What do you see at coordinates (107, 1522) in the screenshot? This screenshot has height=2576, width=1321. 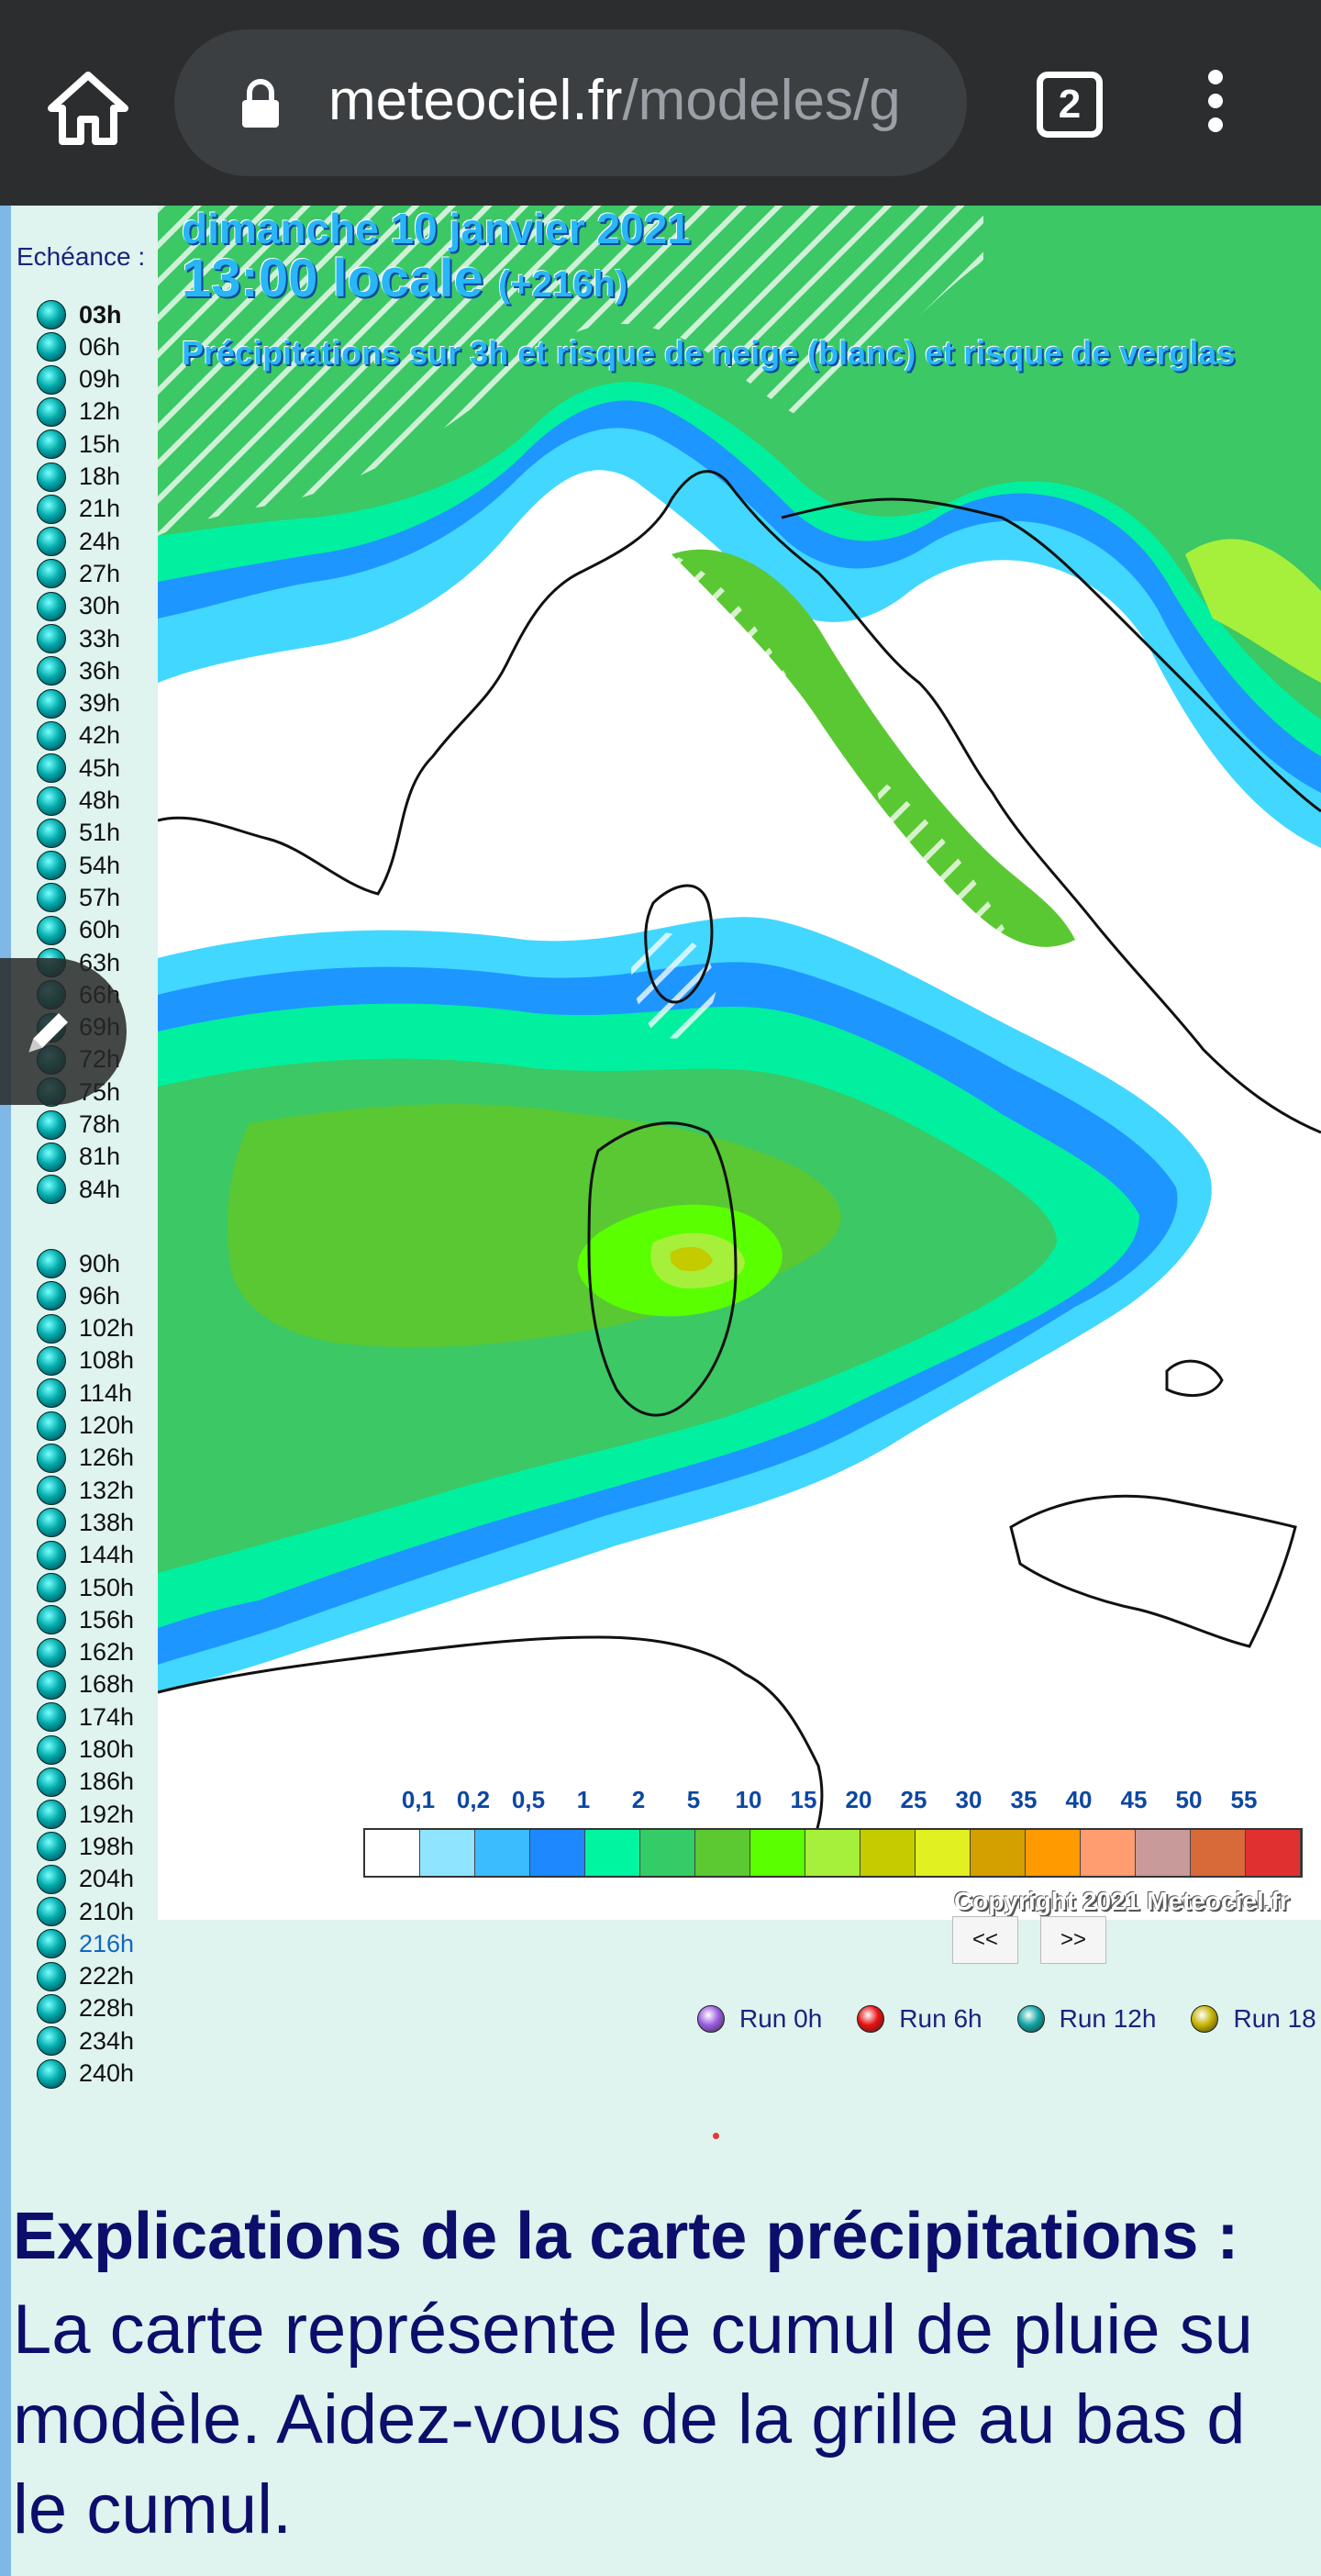 I see `step-label: 138h` at bounding box center [107, 1522].